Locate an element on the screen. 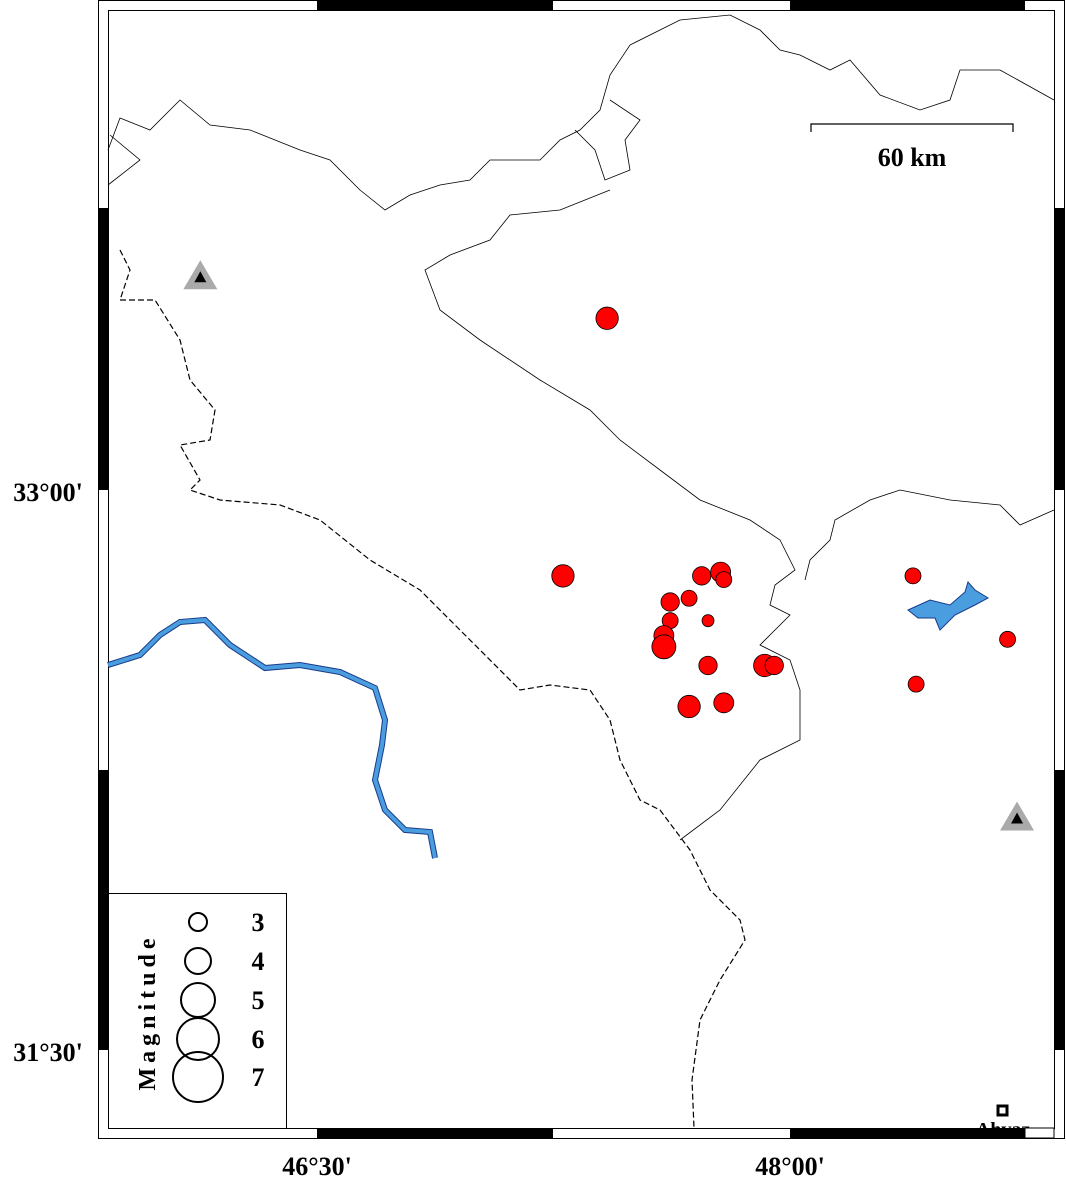 Image resolution: width=1066 pixels, height=1178 pixels. scale-bar-label: 60 km is located at coordinates (912, 157).